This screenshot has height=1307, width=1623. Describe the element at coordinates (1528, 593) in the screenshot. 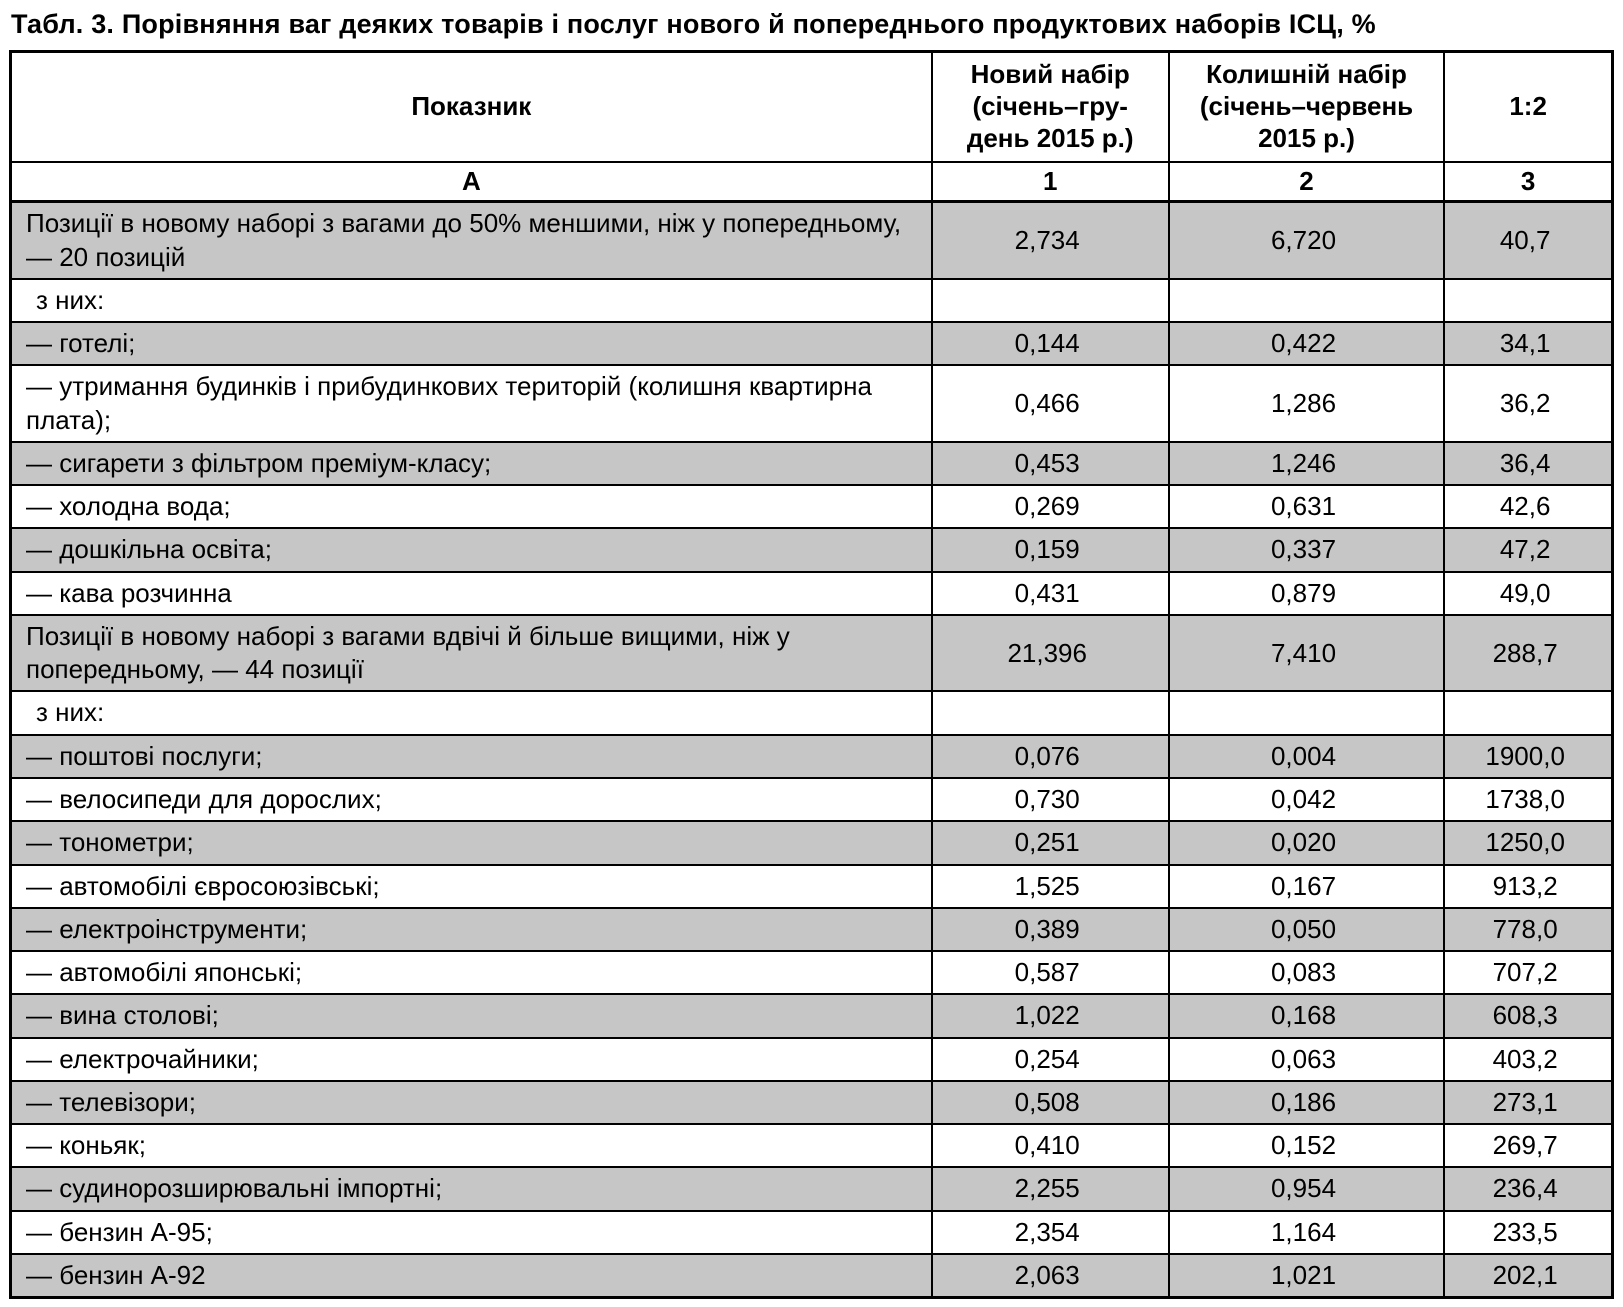

I see `value-ratio: 49,0` at that location.